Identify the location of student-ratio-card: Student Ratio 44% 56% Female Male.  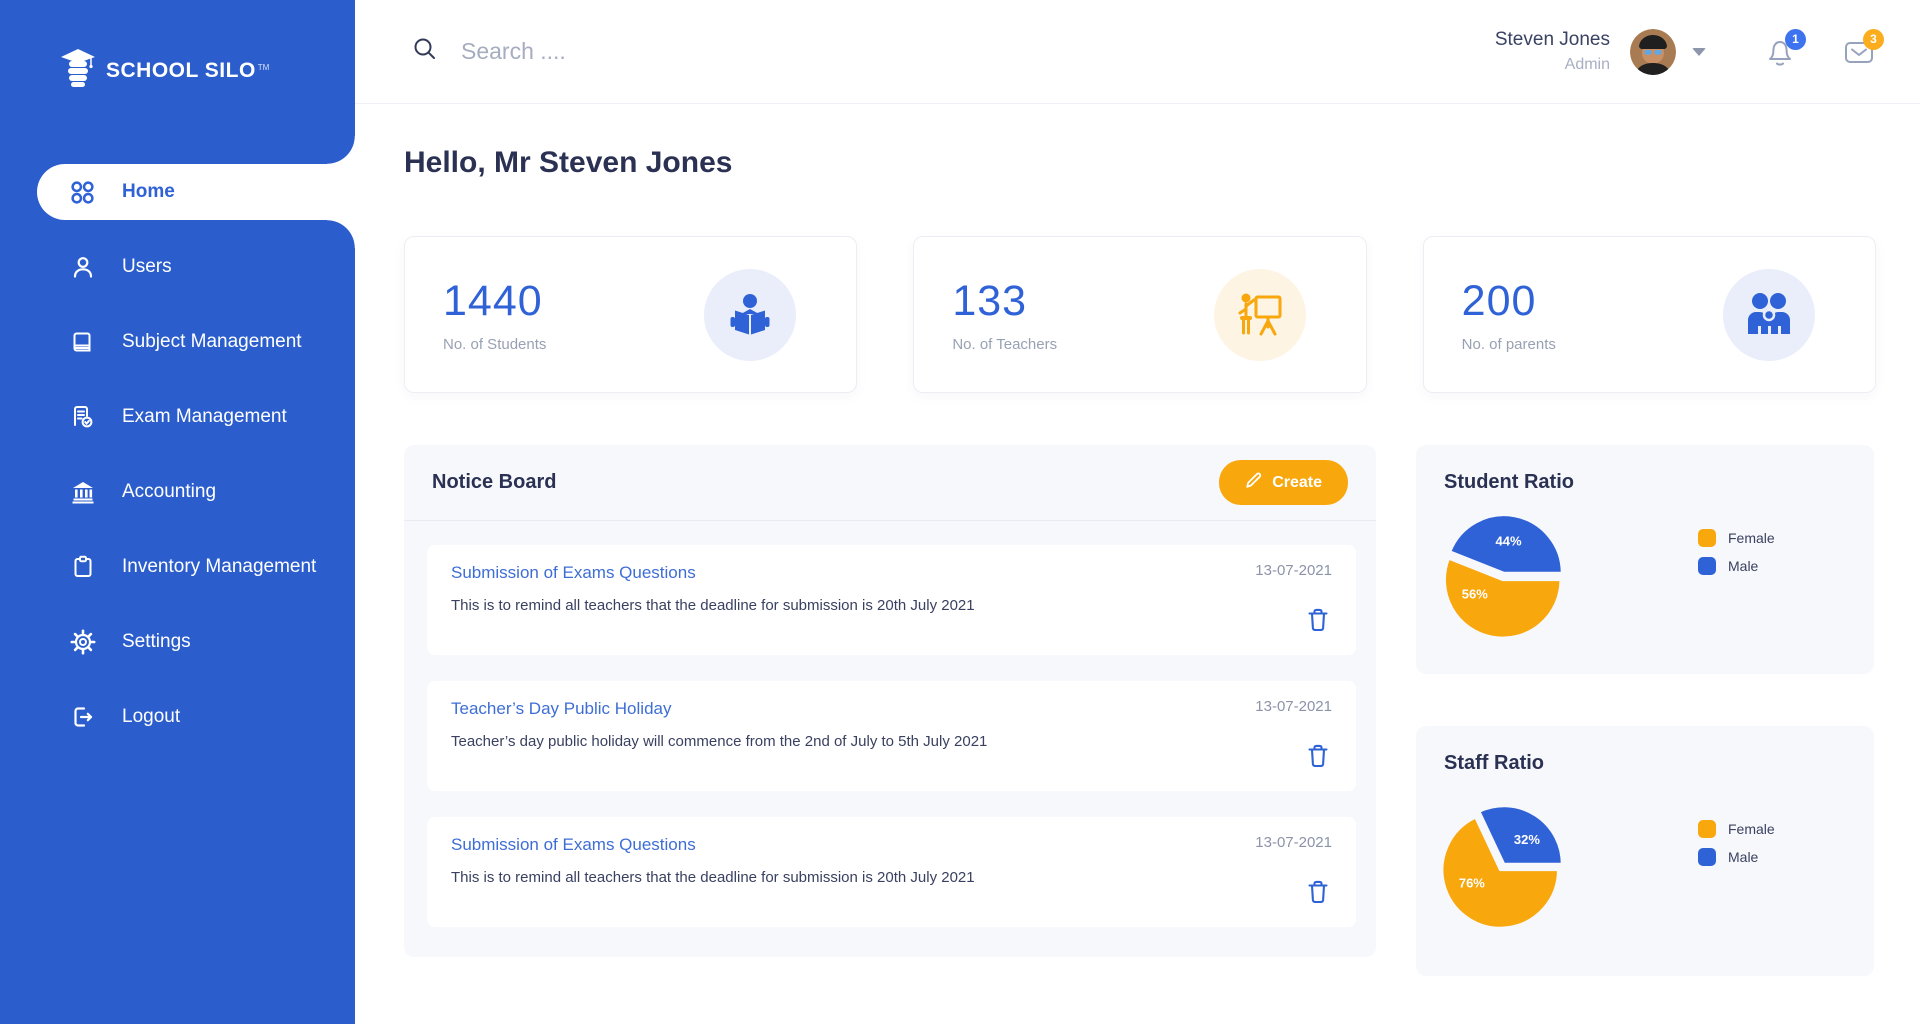
(1645, 559).